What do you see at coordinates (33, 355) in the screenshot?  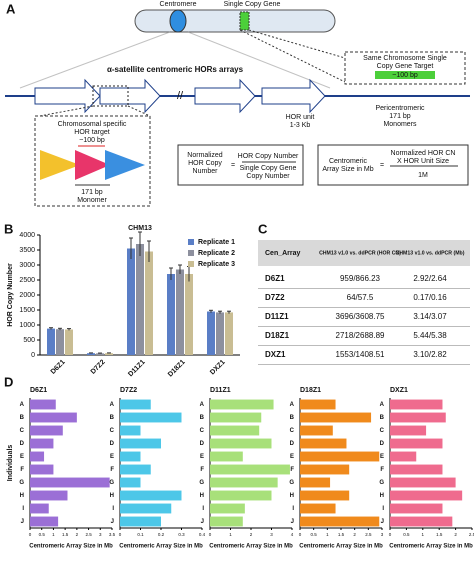 I see `y-tick-label: 0` at bounding box center [33, 355].